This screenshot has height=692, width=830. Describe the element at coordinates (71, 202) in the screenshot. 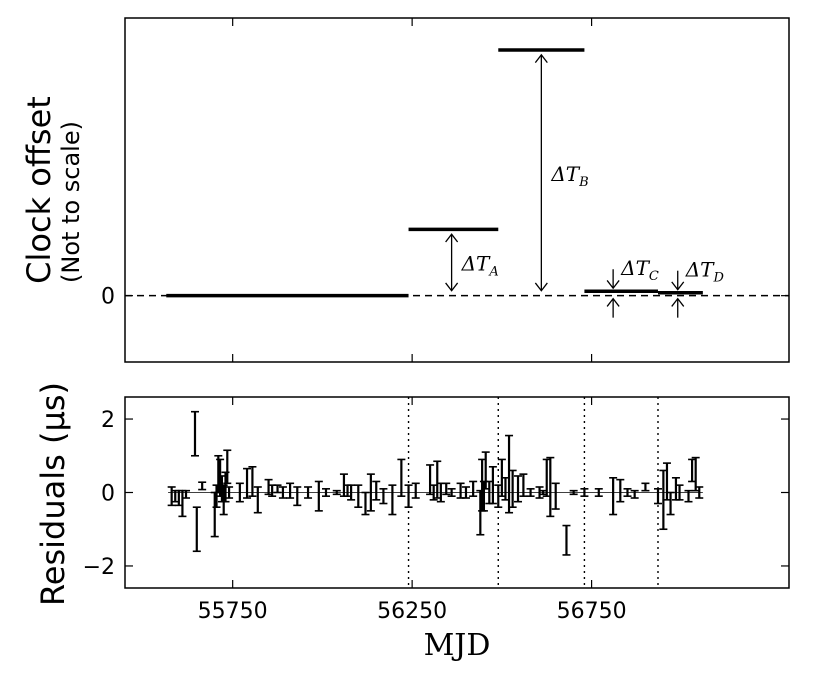

I see `top-y-axis-sublabel: (Not to scale)` at that location.